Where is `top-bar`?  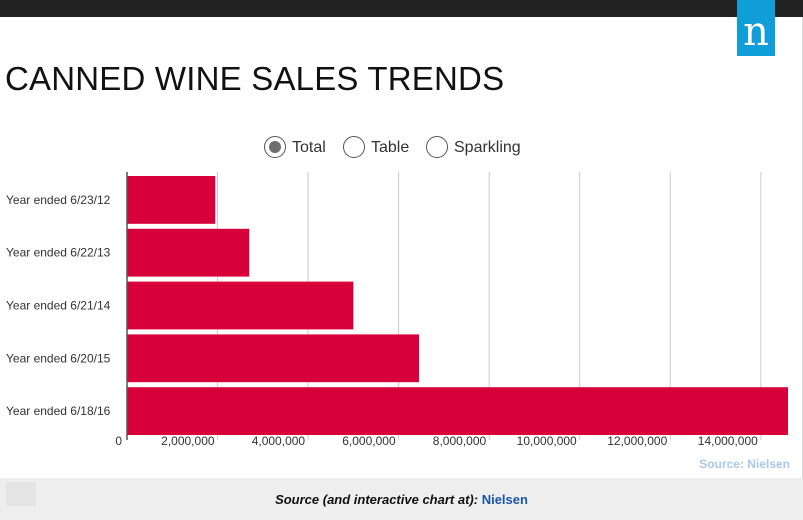
top-bar is located at coordinates (401, 8).